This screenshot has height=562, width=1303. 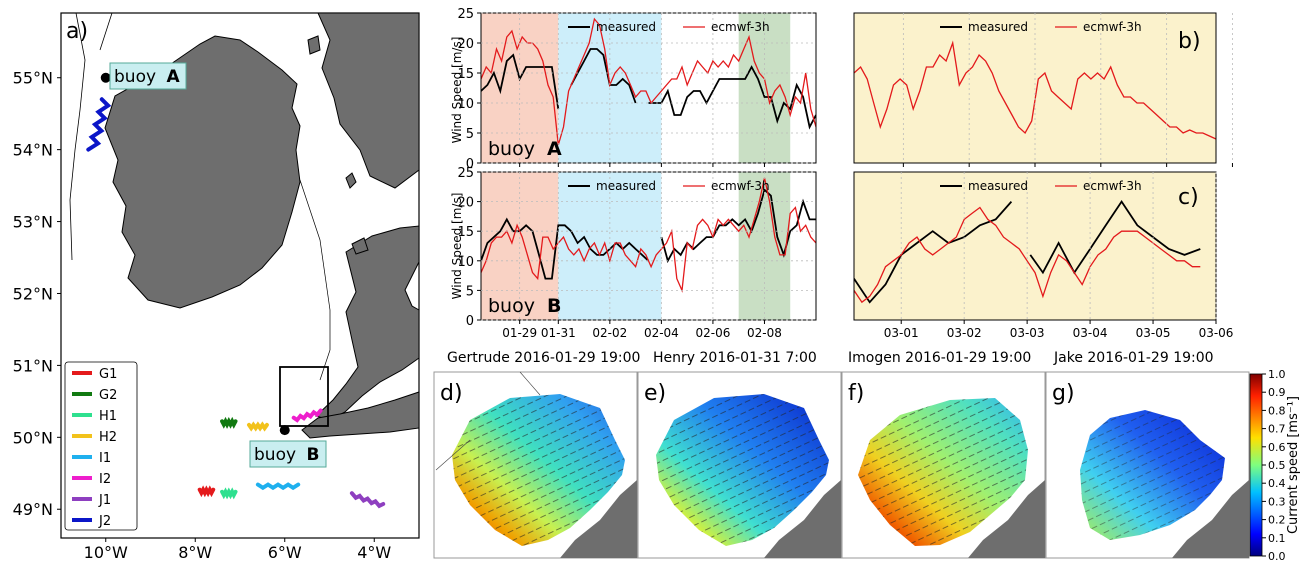 What do you see at coordinates (457, 90) in the screenshot?
I see `panel-b-ylabel: Wind Speed [m/s]` at bounding box center [457, 90].